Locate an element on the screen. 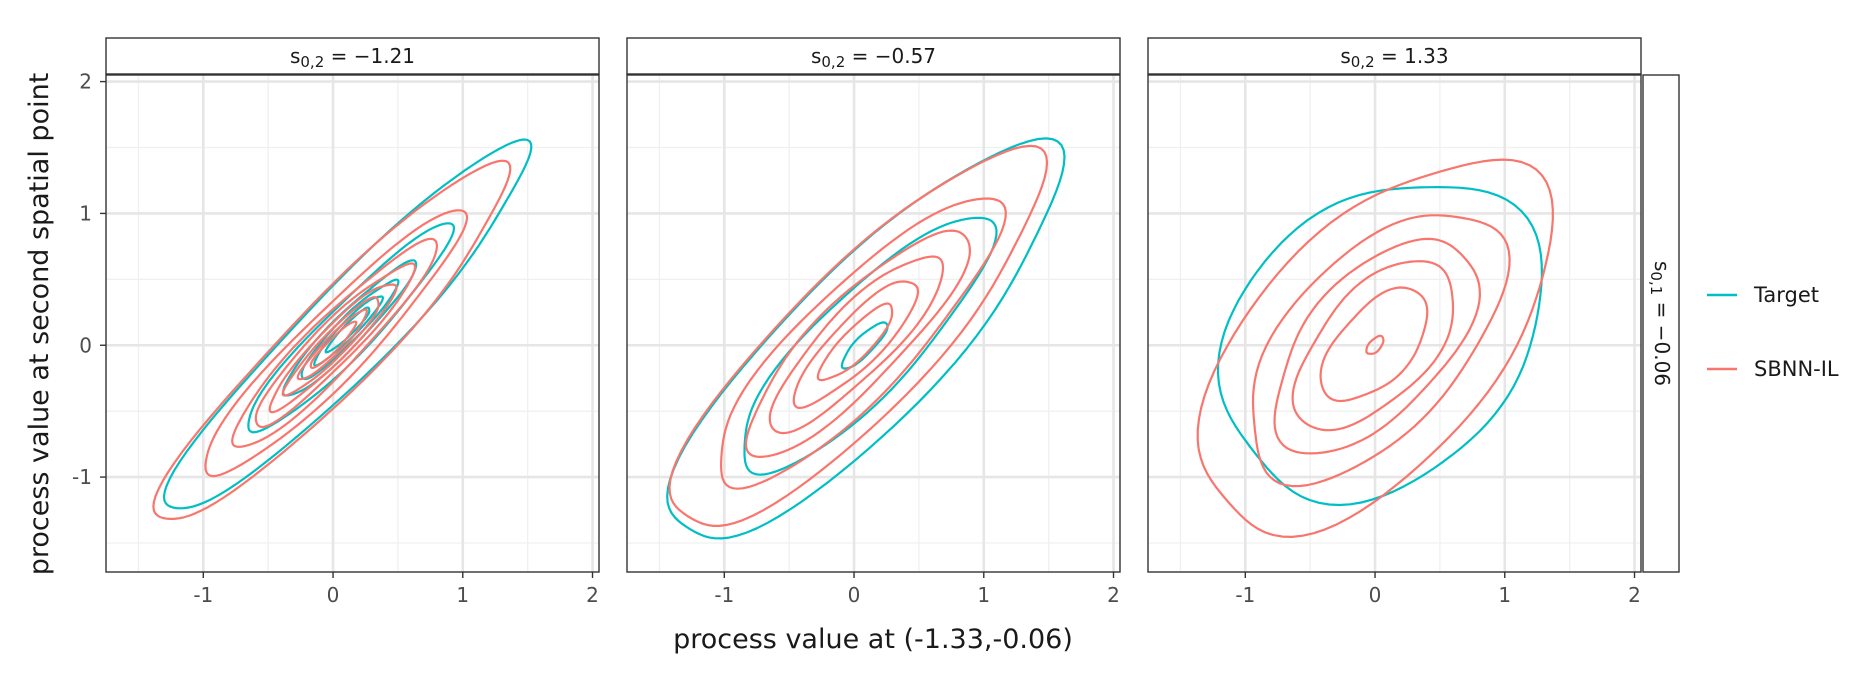 The height and width of the screenshot is (690, 1860). row-strip: s0,1 = −0.06 is located at coordinates (1661, 323).